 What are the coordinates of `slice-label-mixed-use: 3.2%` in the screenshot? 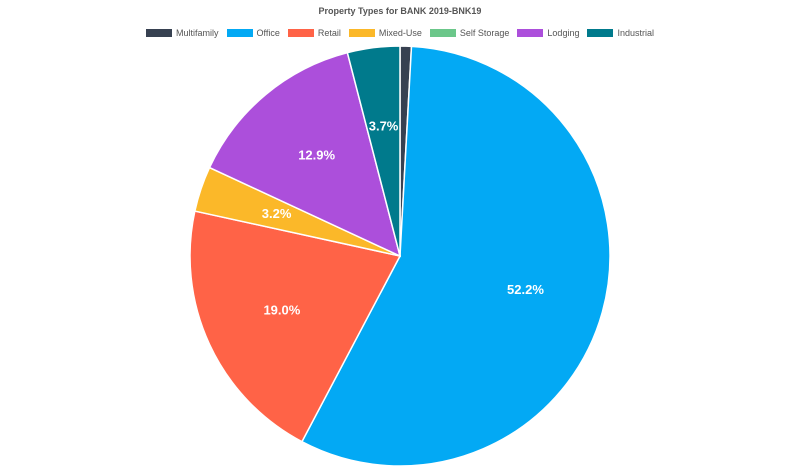 It's located at (277, 213).